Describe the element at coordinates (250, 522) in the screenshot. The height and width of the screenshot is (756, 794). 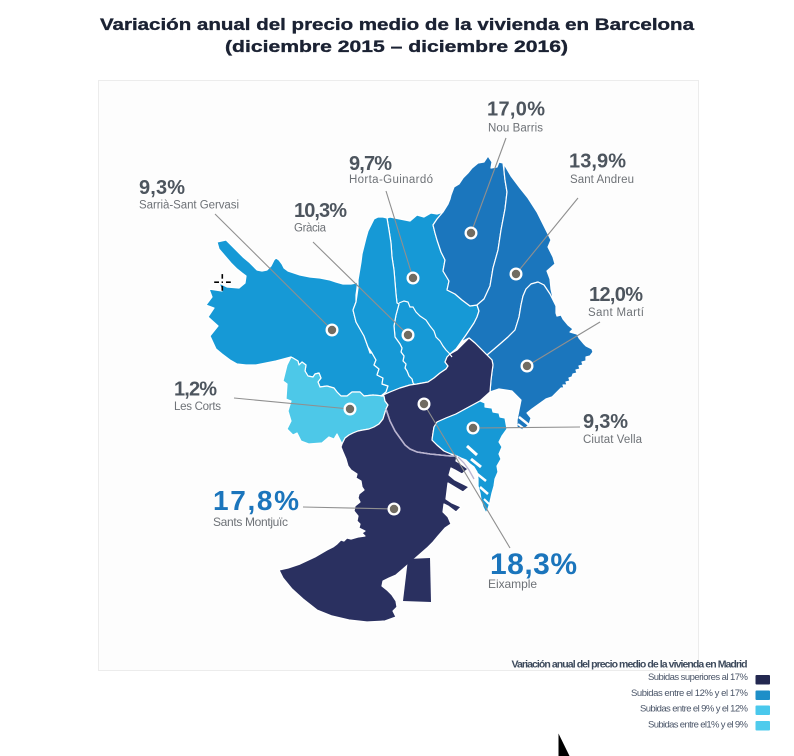
I see `svg-text: Sants Montjuïc` at that location.